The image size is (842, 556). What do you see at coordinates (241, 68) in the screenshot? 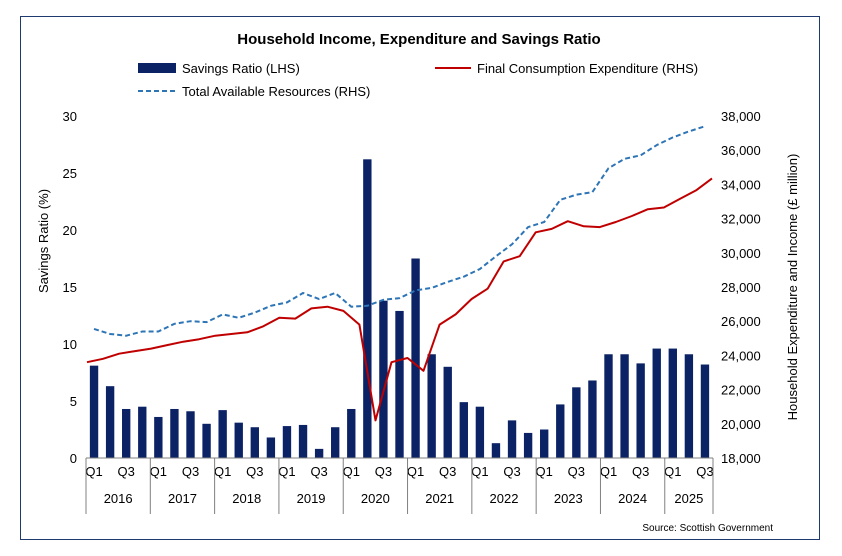
I see `legend-label-savings: Savings Ratio (LHS)` at bounding box center [241, 68].